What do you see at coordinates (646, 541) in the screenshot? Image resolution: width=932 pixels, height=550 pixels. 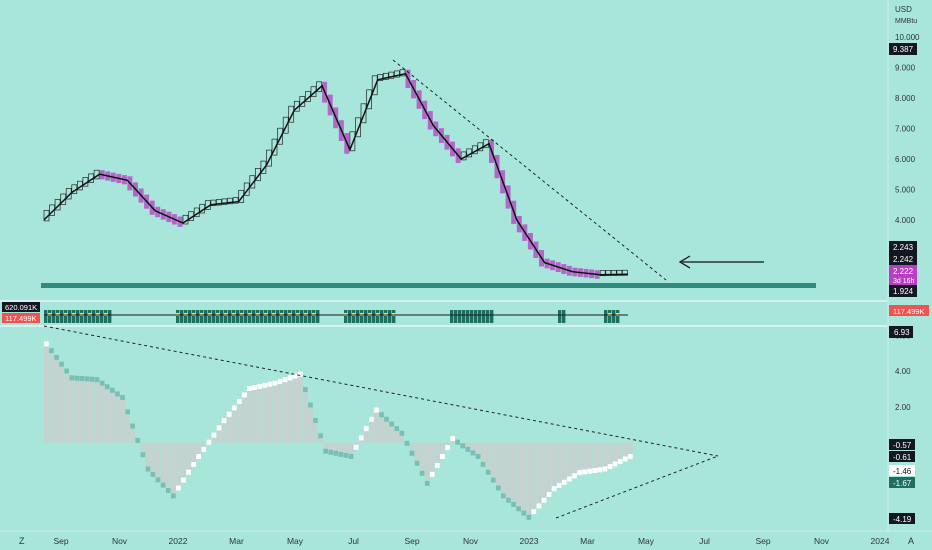 I see `x-tick-label: May` at bounding box center [646, 541].